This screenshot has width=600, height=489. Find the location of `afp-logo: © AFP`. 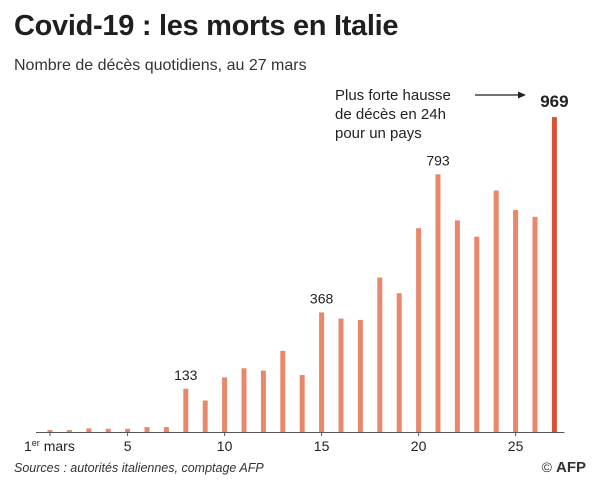

afp-logo: © AFP is located at coordinates (564, 467).